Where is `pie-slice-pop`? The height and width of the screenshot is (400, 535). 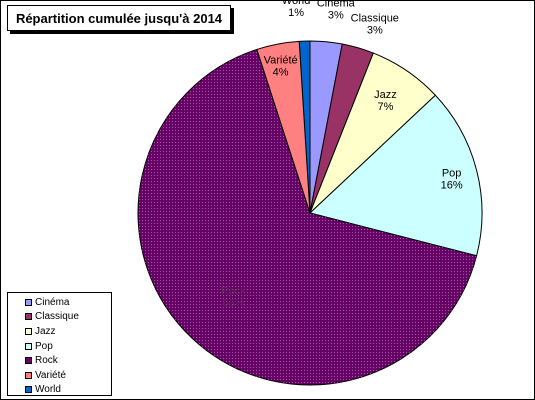 pie-slice-pop is located at coordinates (395, 175).